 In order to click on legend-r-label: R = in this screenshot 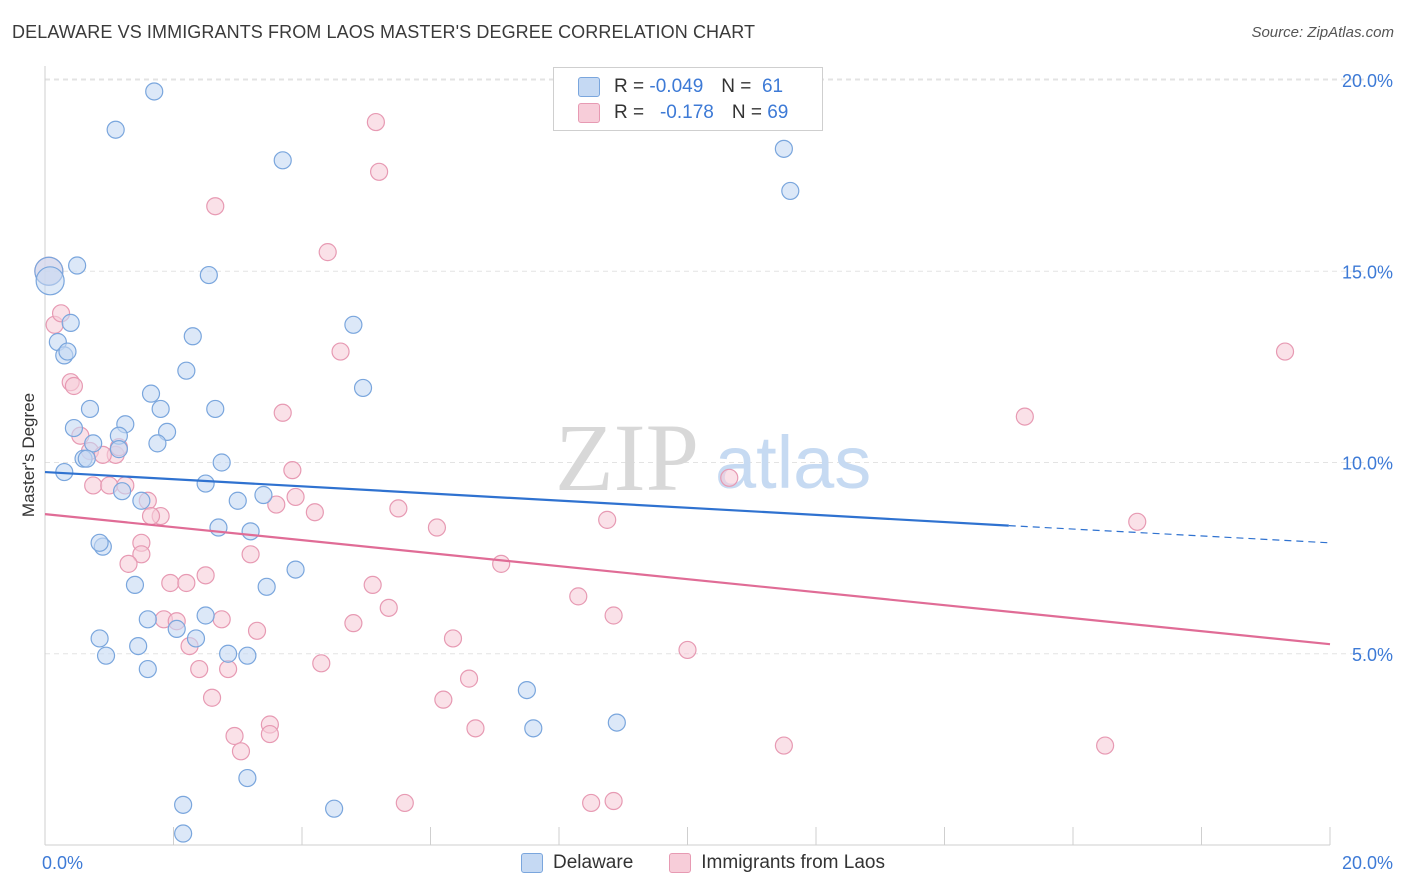, I will do `click(629, 112)`.